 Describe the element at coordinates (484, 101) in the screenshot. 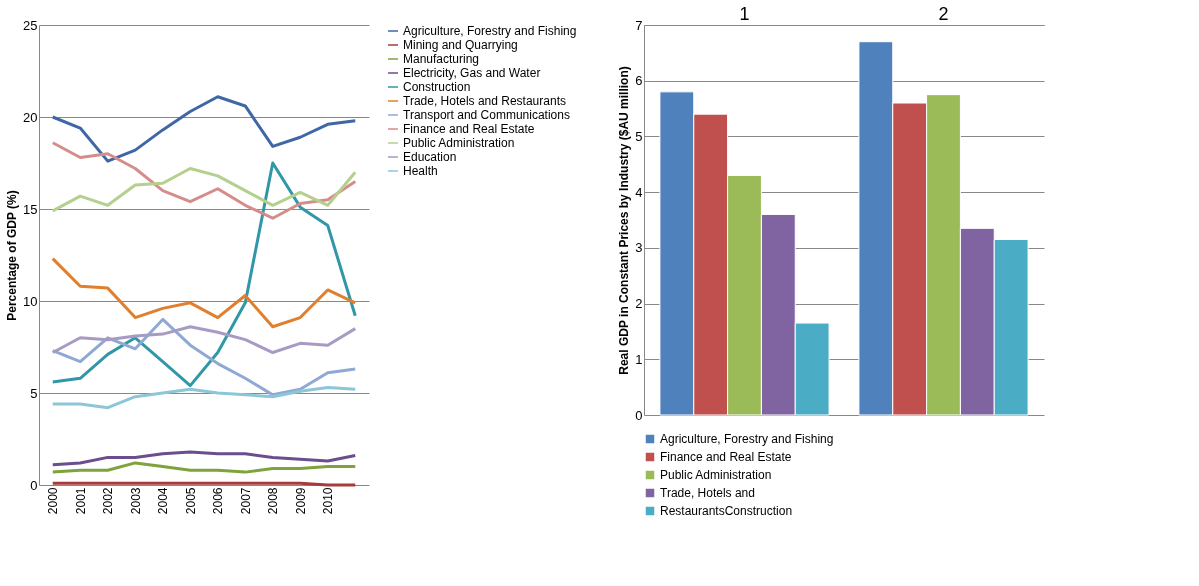

I see `legend-label: Trade, Hotels and Restaurants` at that location.